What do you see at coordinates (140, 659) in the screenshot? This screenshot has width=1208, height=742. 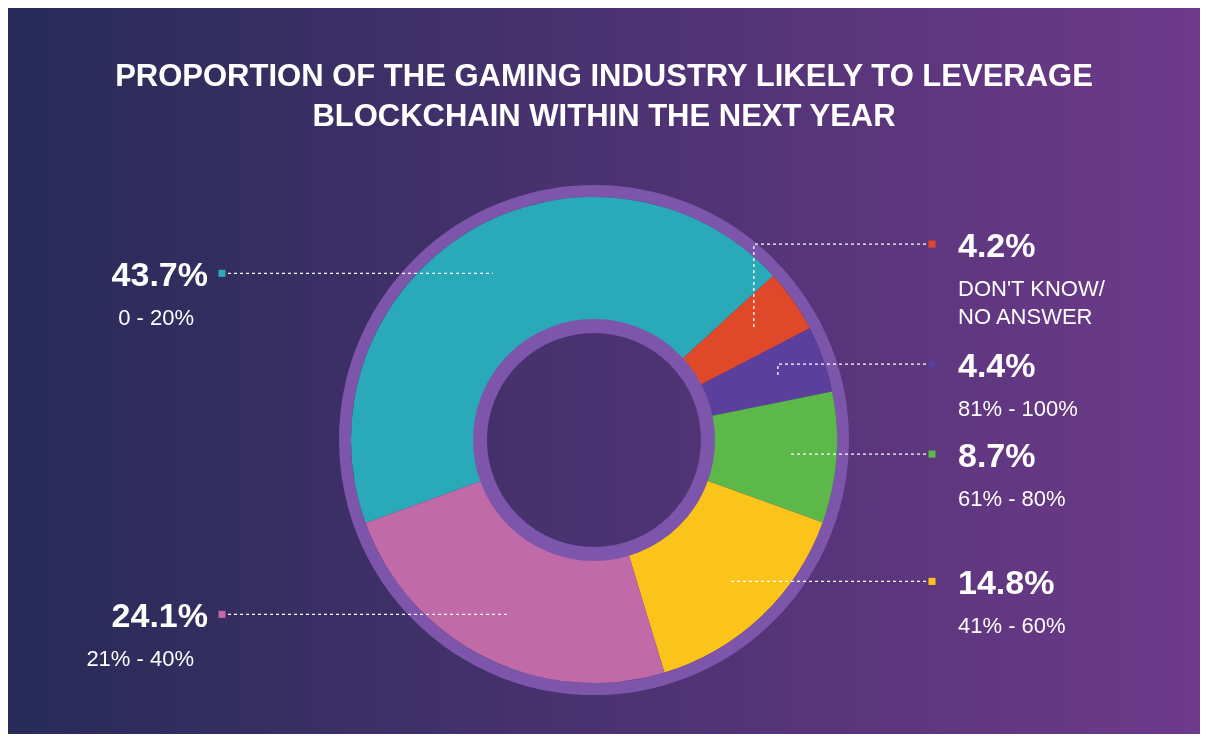 I see `slice-label: 21% - 40%` at bounding box center [140, 659].